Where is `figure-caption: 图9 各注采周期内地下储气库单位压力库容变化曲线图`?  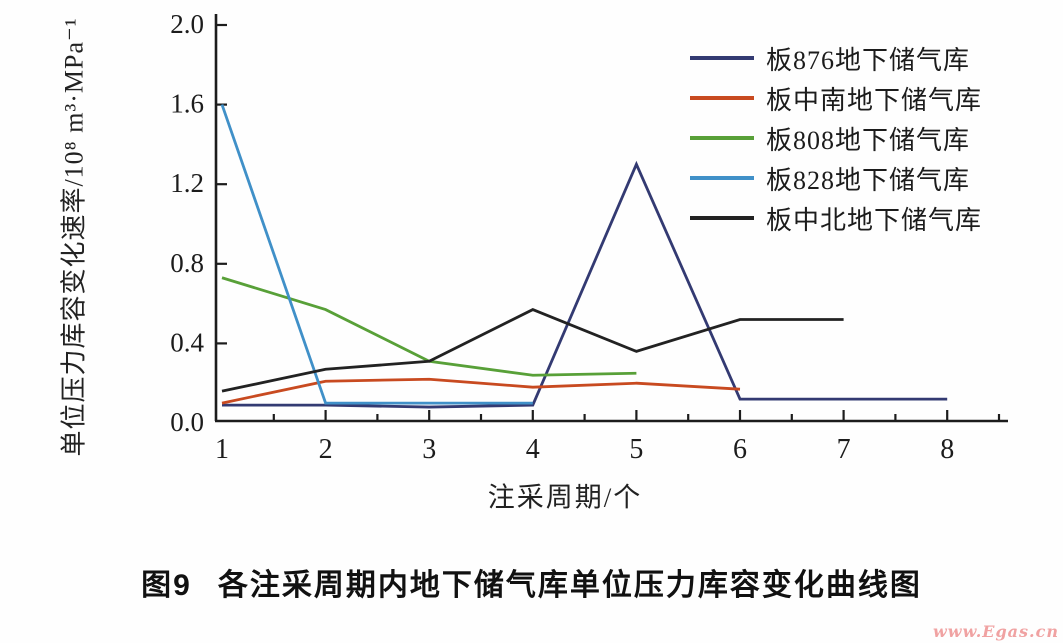 figure-caption: 图9 各注采周期内地下储气库单位压力库容变化曲线图 is located at coordinates (531, 582).